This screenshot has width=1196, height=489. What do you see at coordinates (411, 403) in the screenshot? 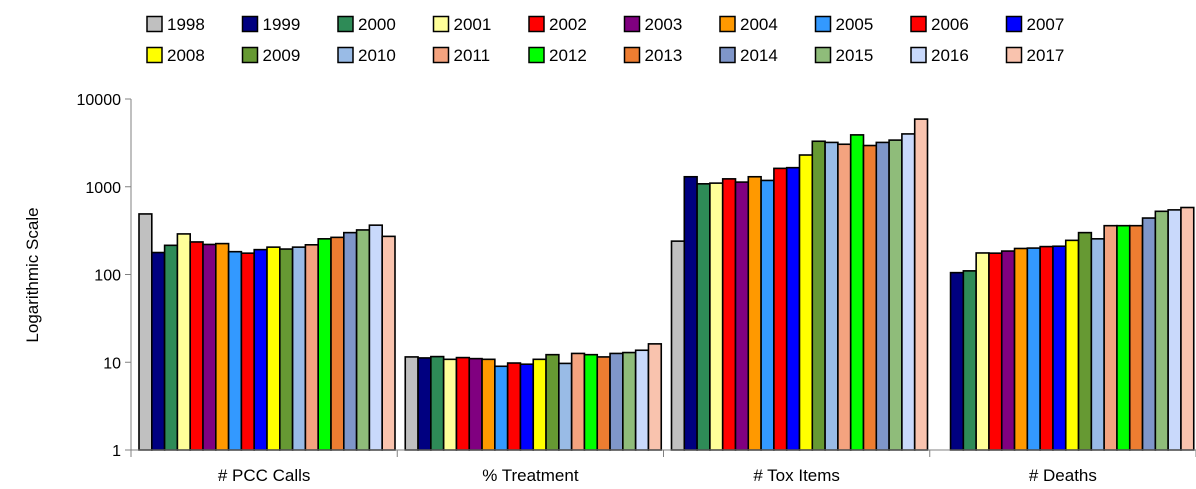
I see `bar-treatment-1998` at bounding box center [411, 403].